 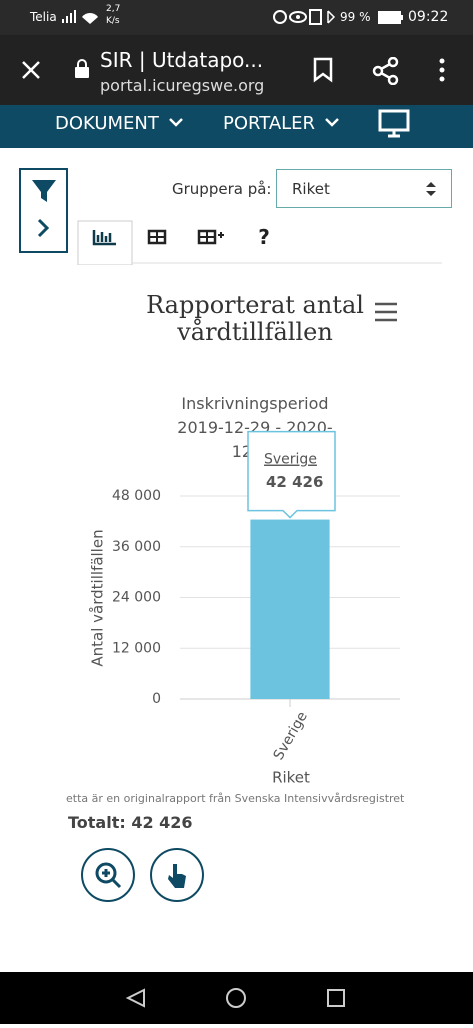 What do you see at coordinates (336, 998) in the screenshot?
I see `recents-button` at bounding box center [336, 998].